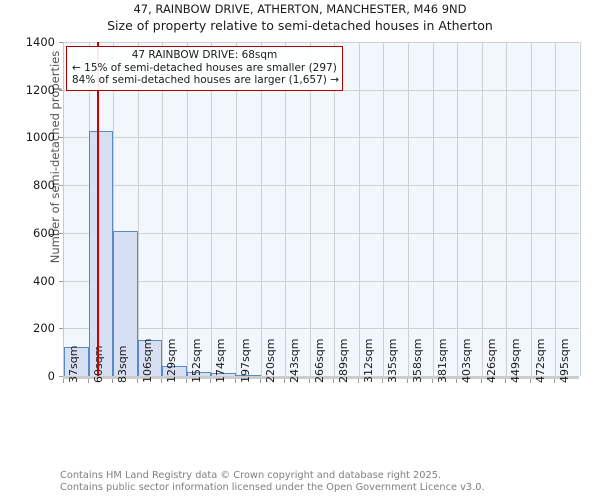 This screenshot has height=500, width=600. What do you see at coordinates (147, 360) in the screenshot?
I see `x-tick-label: 106sqm` at bounding box center [147, 360].